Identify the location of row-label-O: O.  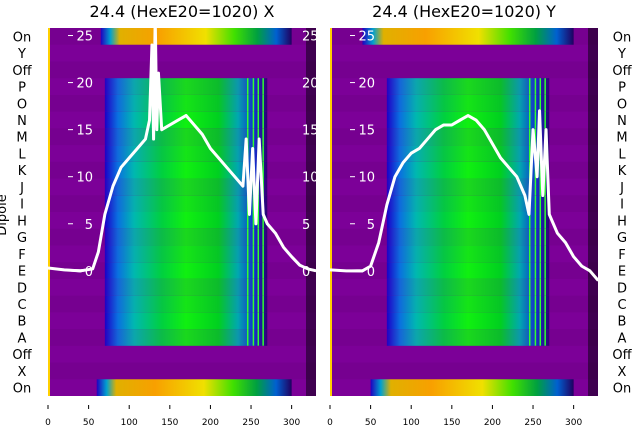
(622, 104).